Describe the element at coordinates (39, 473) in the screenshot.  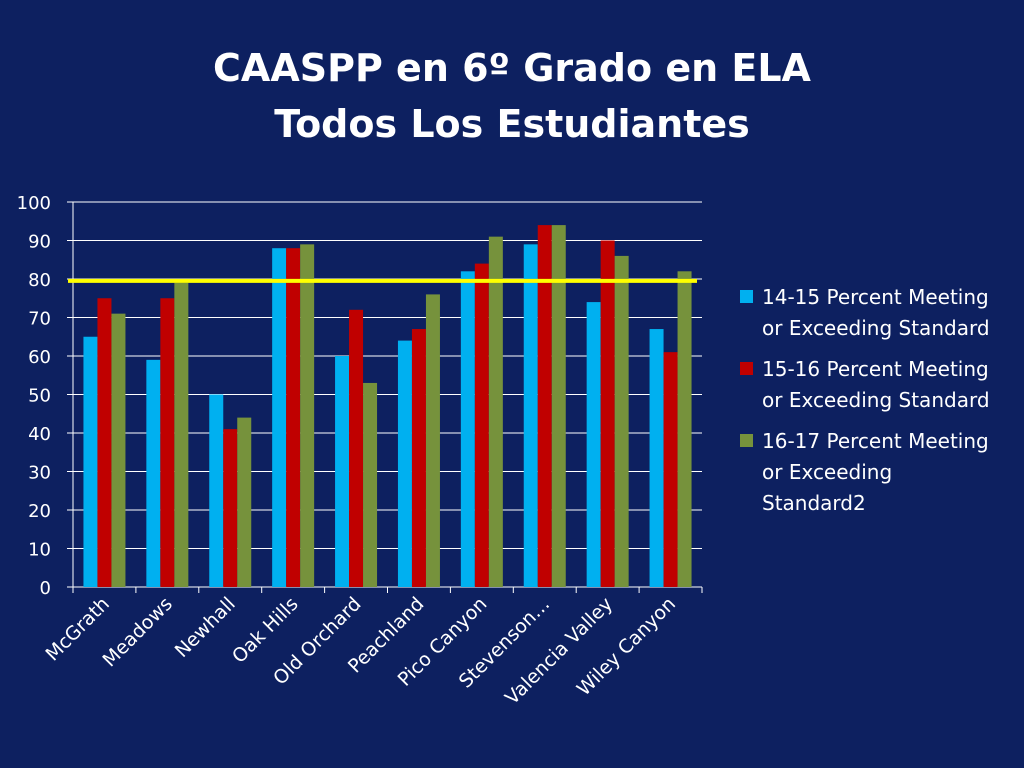
I see `y-tick-label: 30` at that location.